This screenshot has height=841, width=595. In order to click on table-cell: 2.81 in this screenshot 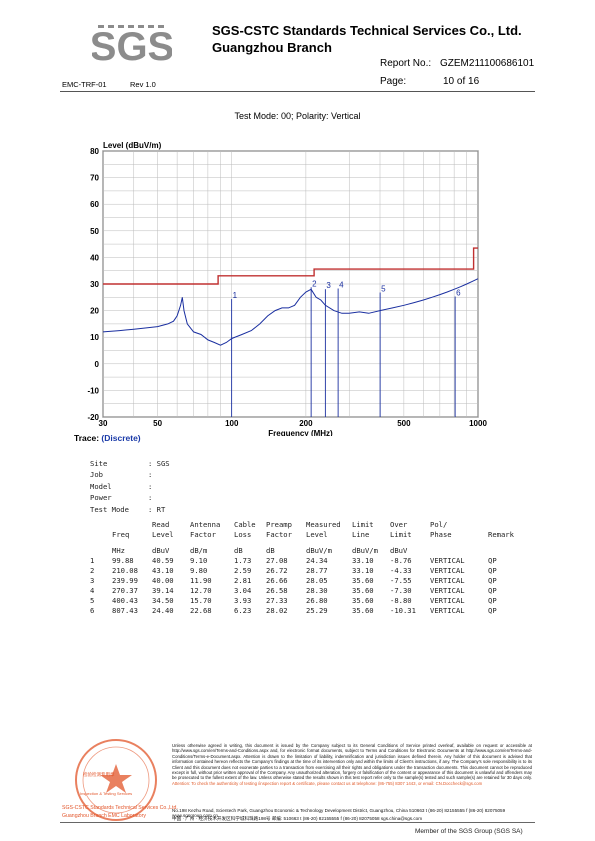, I will do `click(243, 580)`.